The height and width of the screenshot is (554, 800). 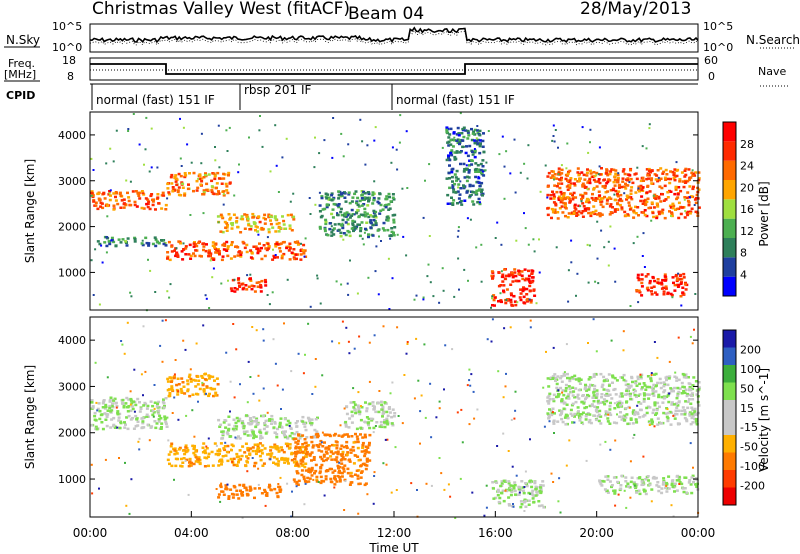 What do you see at coordinates (749, 447) in the screenshot?
I see `colorbar-tick-label: -50` at bounding box center [749, 447].